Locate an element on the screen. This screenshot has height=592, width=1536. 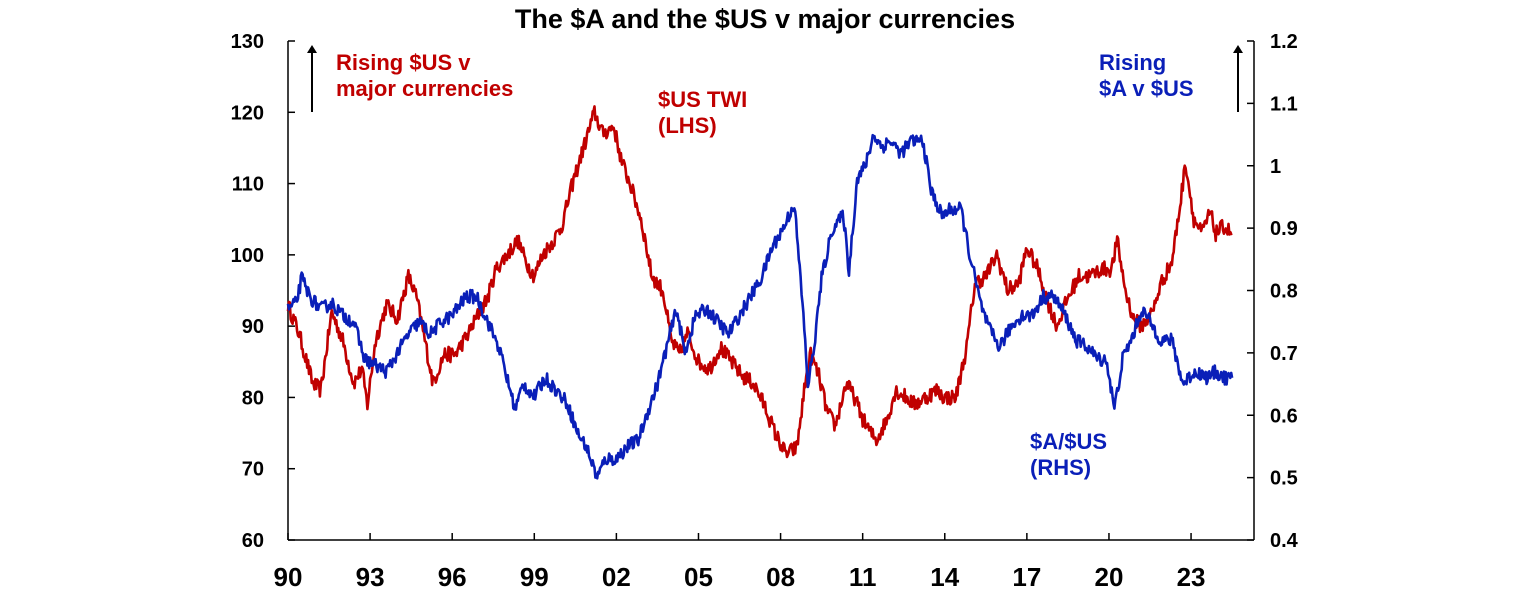
right-axis-ticks: 0.4 0.5 0.6 0.7 0.8 0.9 1 1.1 1.2 is located at coordinates (1273, 291).